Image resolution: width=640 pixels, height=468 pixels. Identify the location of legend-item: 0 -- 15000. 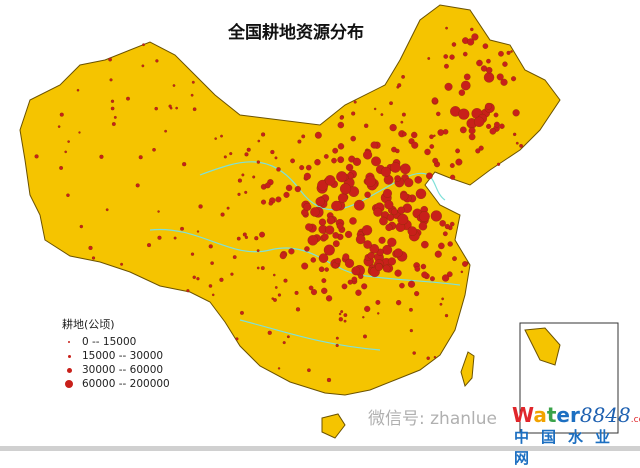
(116, 342).